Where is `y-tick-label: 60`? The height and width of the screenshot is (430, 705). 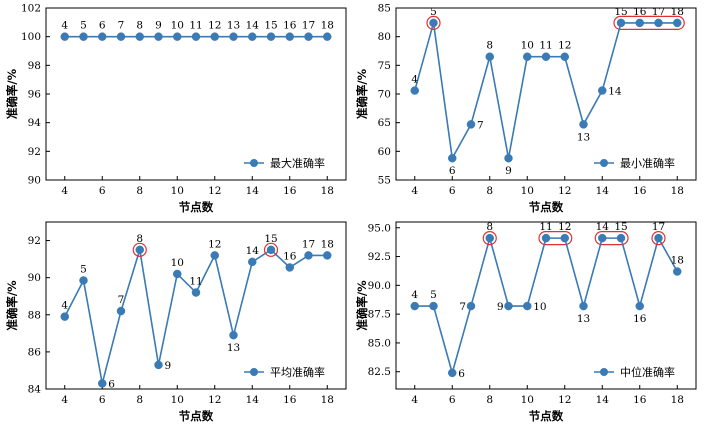
y-tick-label: 60 is located at coordinates (384, 152).